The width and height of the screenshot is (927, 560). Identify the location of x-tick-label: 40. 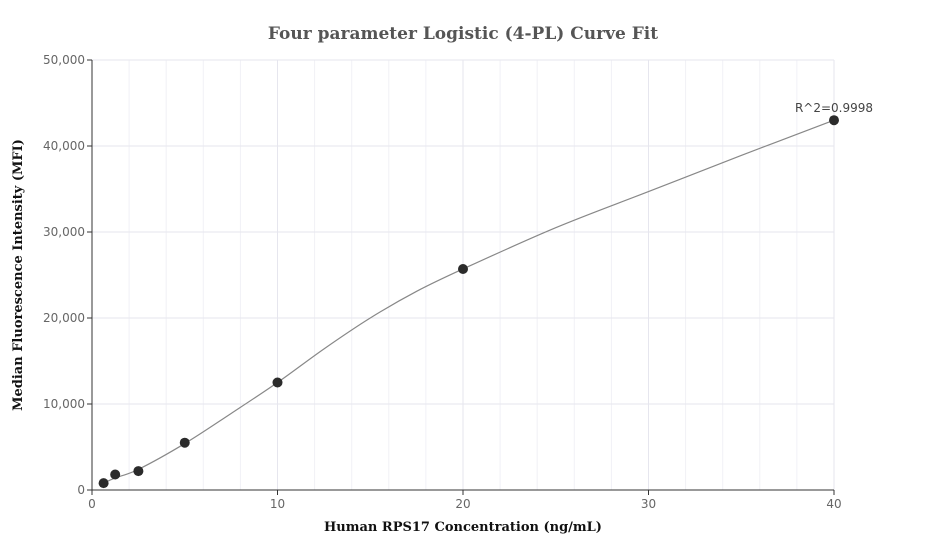
(833, 504).